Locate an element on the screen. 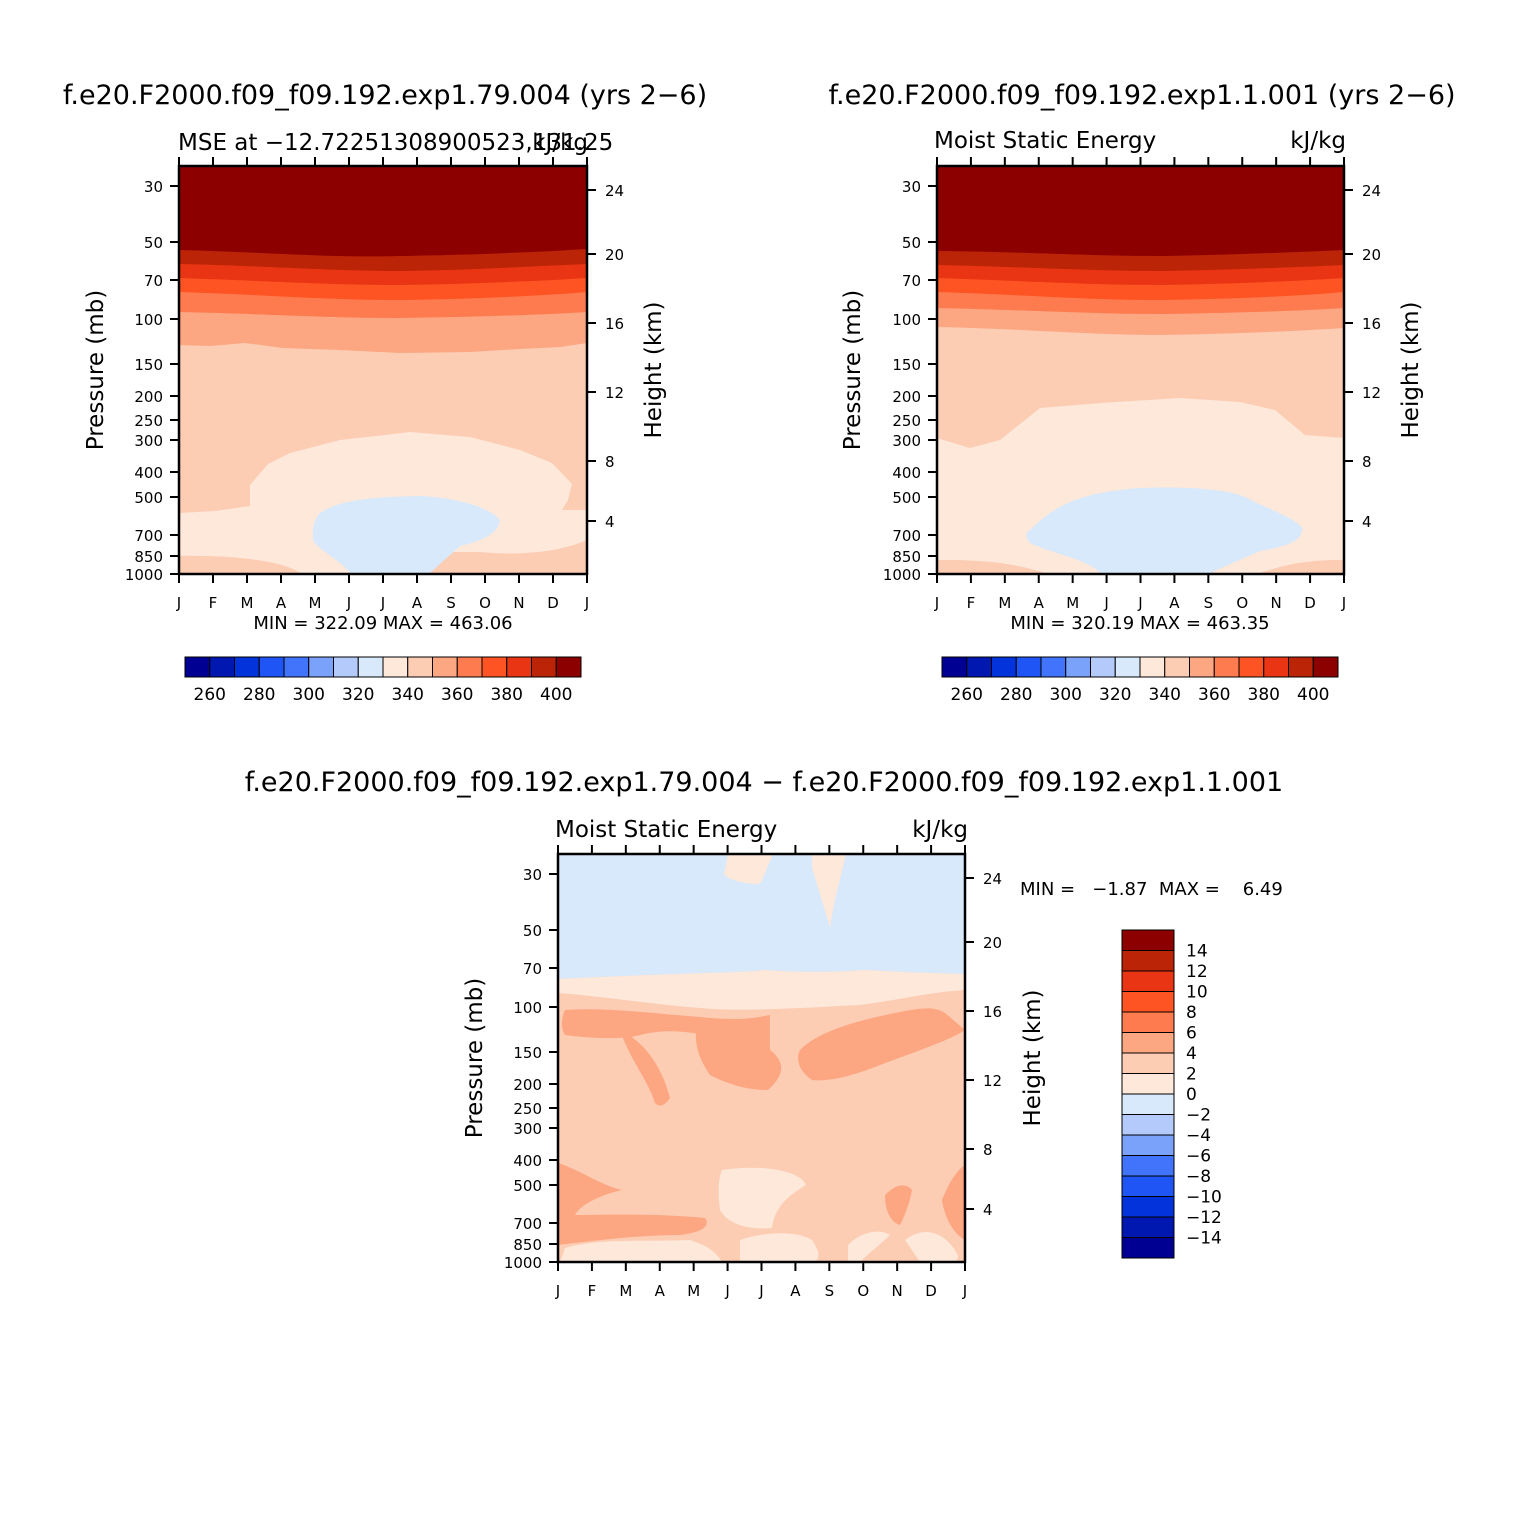 The image size is (1524, 1524). colorbar-label: −2 is located at coordinates (1198, 1116).